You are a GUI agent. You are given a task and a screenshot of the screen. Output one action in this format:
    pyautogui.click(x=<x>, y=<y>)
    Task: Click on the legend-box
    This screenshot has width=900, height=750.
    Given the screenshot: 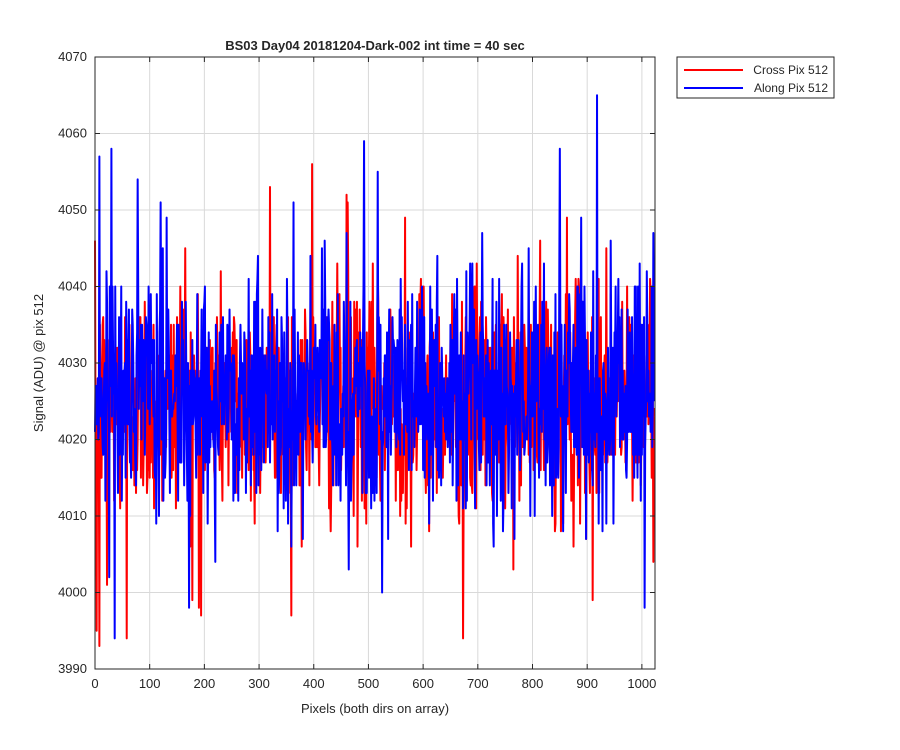 What is the action you would take?
    pyautogui.click(x=755, y=77)
    